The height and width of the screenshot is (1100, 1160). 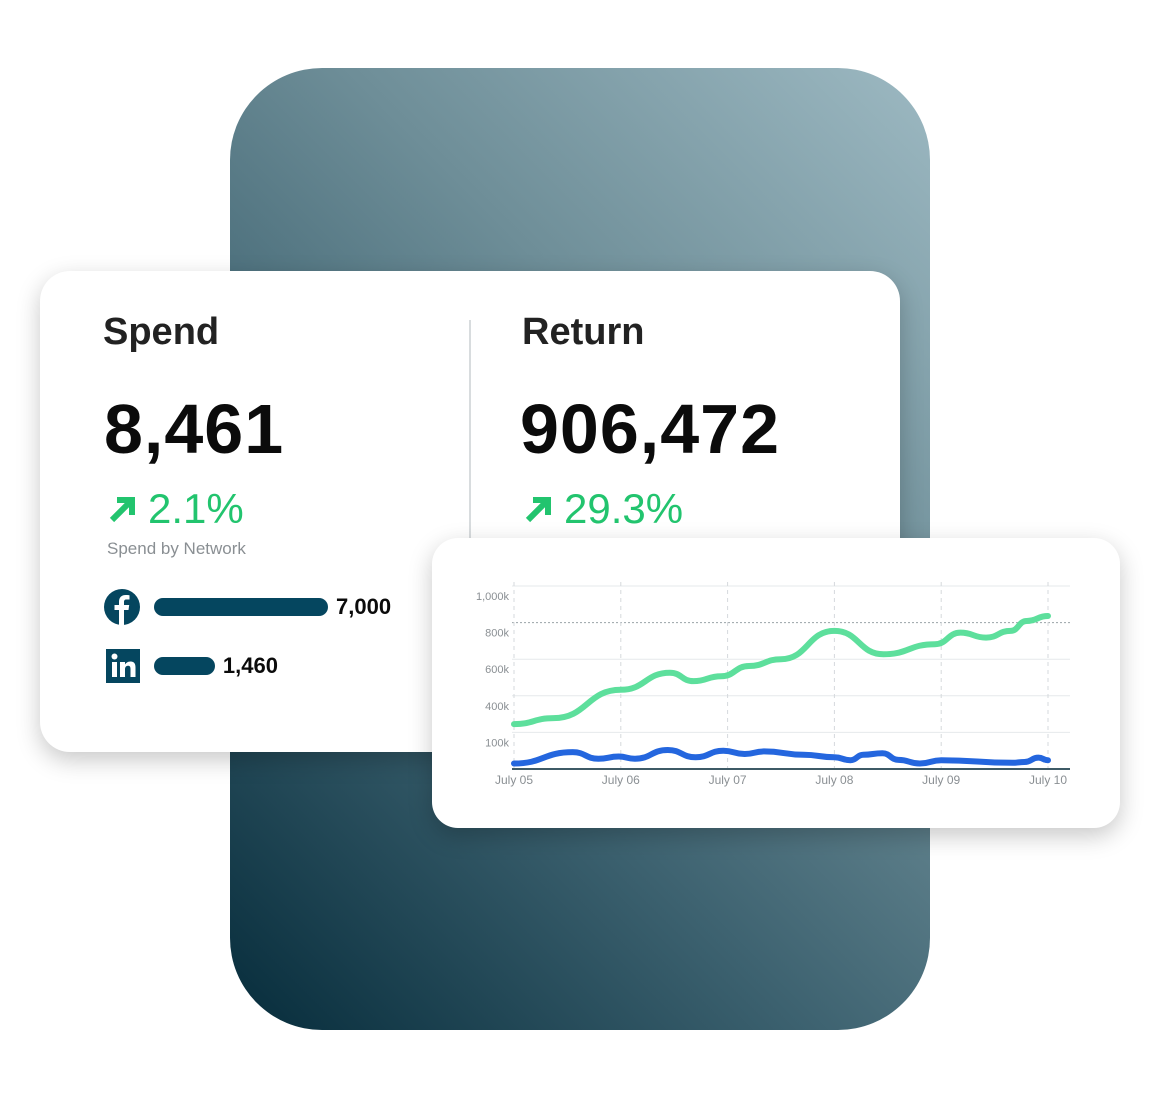 I want to click on x-tick-label: July 09, so click(x=941, y=780).